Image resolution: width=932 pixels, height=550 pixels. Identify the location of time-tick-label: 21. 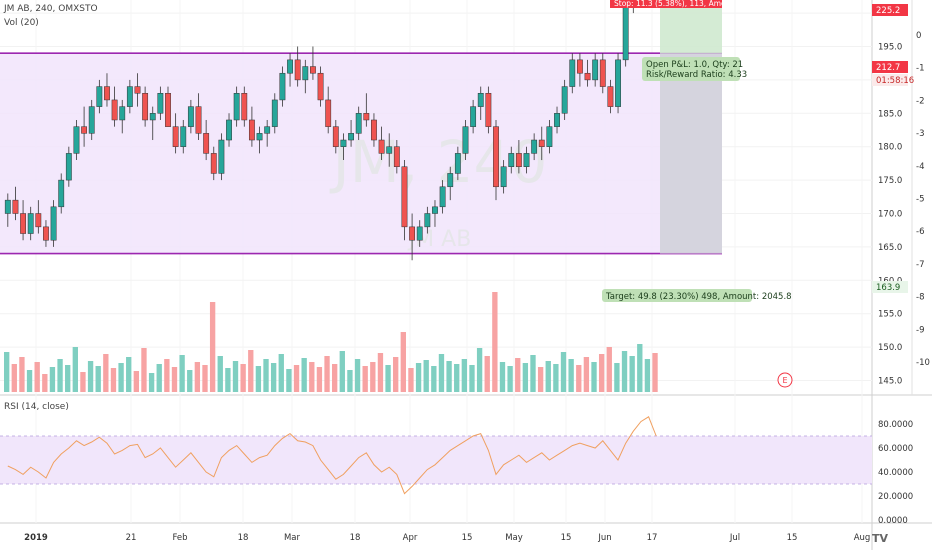
(131, 538).